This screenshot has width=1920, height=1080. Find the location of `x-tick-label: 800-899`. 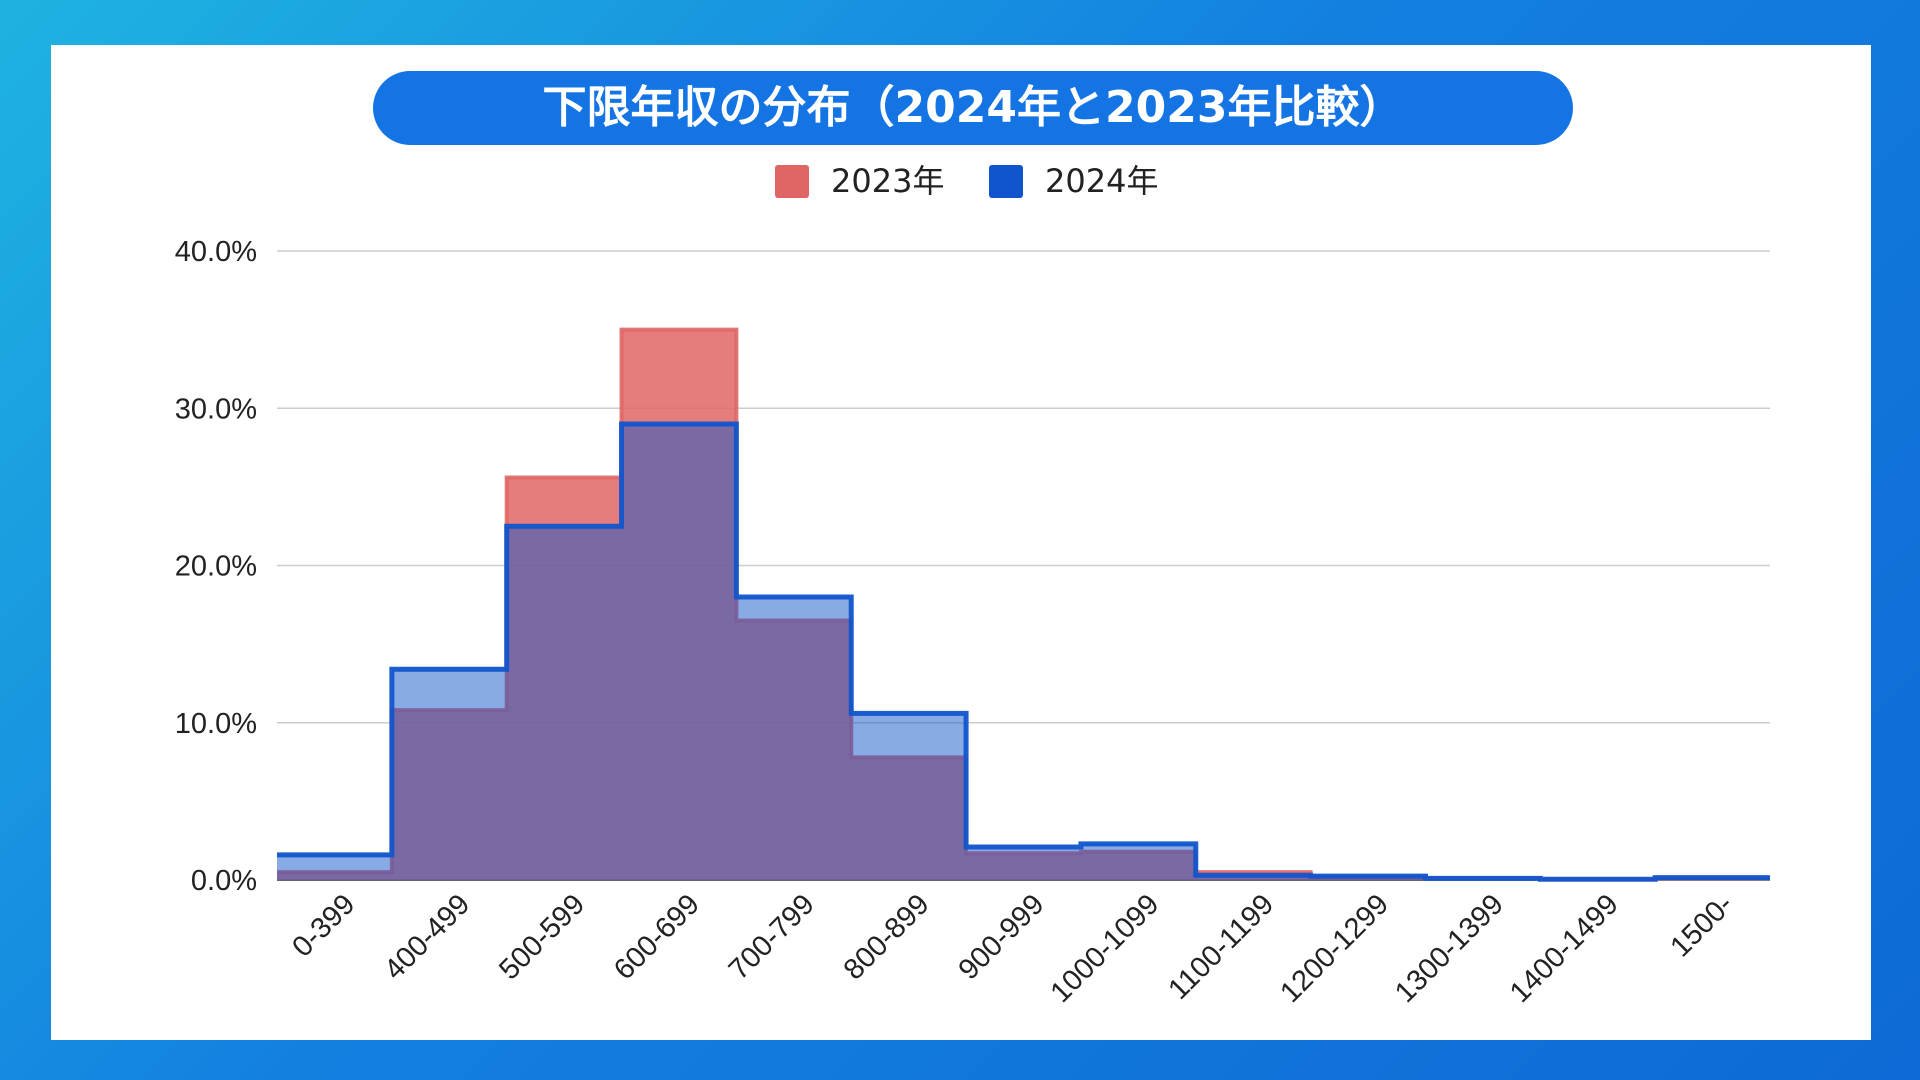

x-tick-label: 800-899 is located at coordinates (887, 937).